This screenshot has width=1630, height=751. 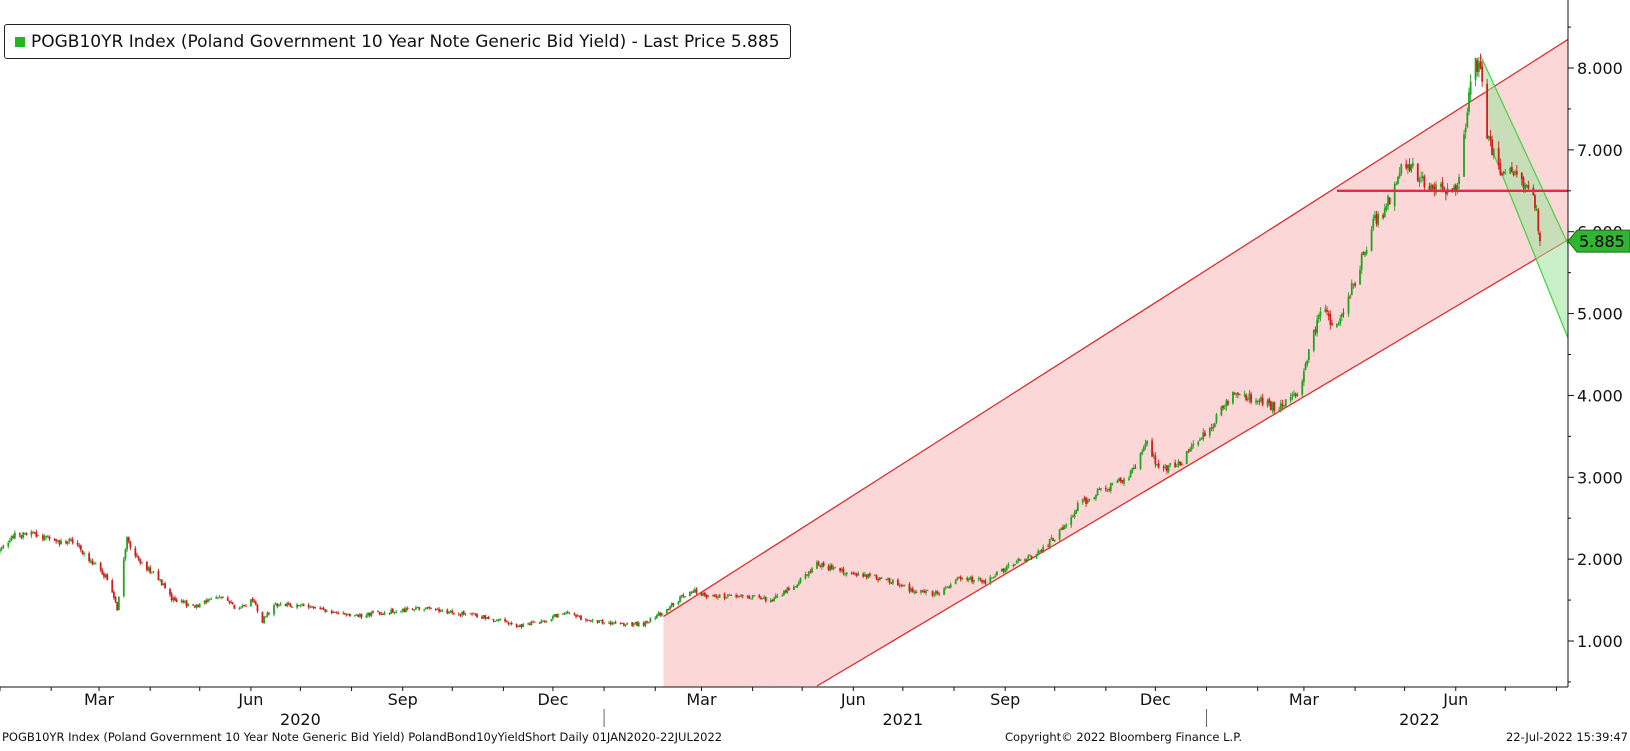 I want to click on last-price-label: 5.885, so click(x=1602, y=241).